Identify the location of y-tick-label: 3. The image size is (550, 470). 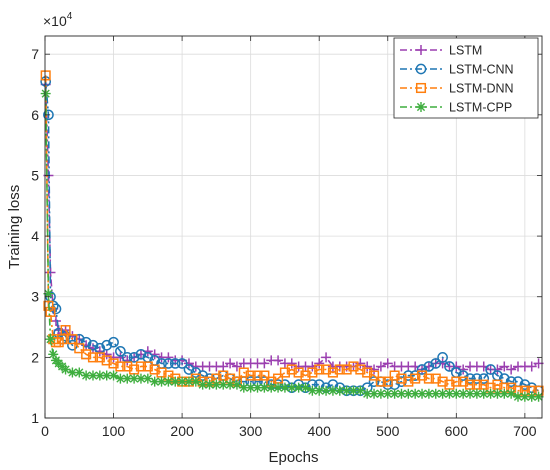
(35, 297).